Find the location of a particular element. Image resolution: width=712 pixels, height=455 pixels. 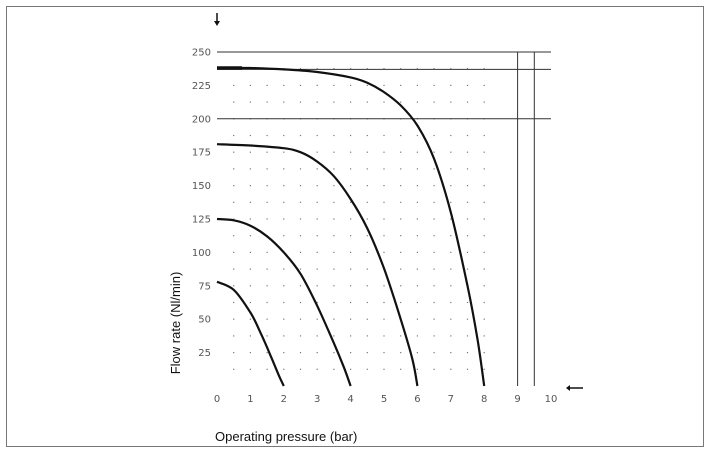

y-tick-label: 175 is located at coordinates (201, 153).